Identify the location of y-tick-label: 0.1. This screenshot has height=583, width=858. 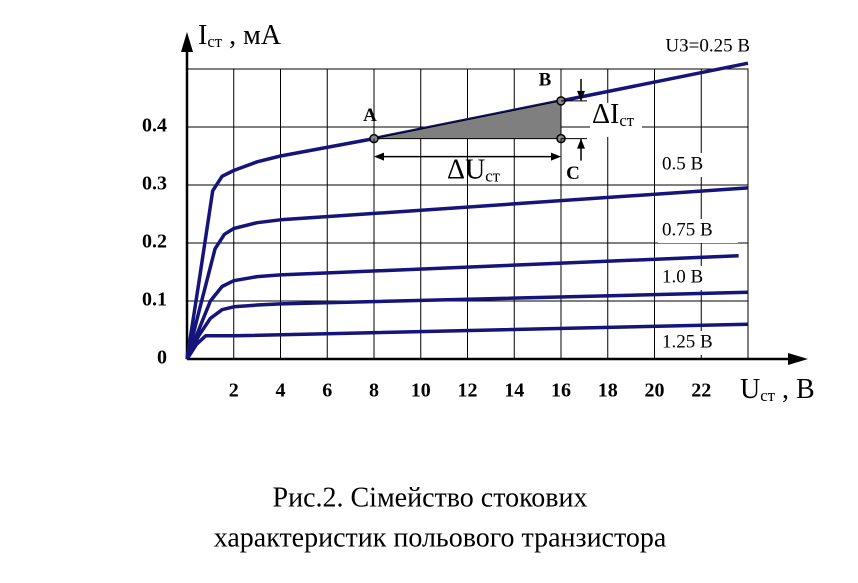
(154, 300).